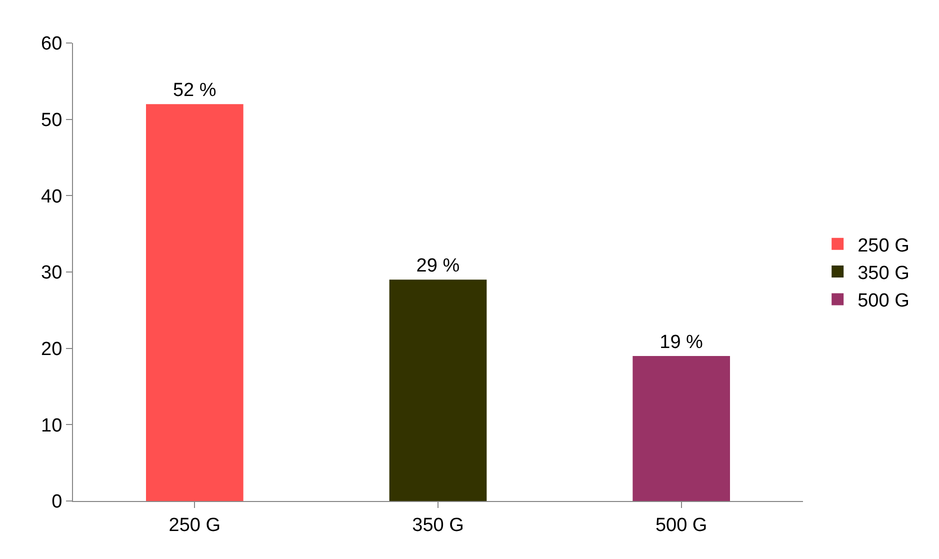 The width and height of the screenshot is (939, 559). What do you see at coordinates (51, 120) in the screenshot?
I see `y-tick-label: 50` at bounding box center [51, 120].